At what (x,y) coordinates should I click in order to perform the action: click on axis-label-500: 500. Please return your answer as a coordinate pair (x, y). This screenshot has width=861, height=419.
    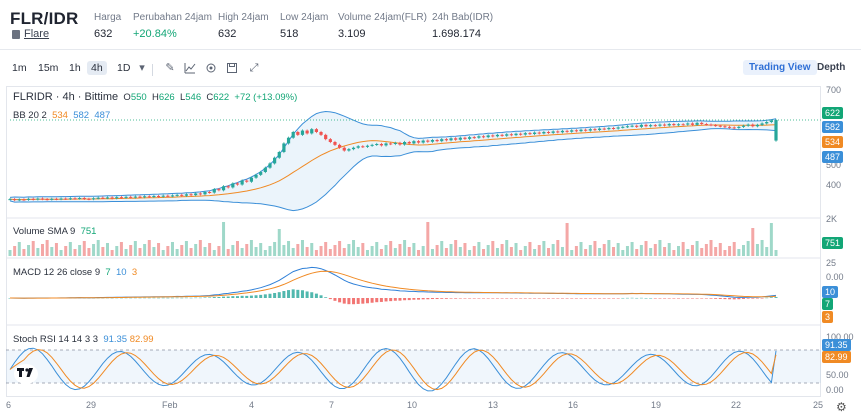
    Looking at the image, I should click on (834, 165).